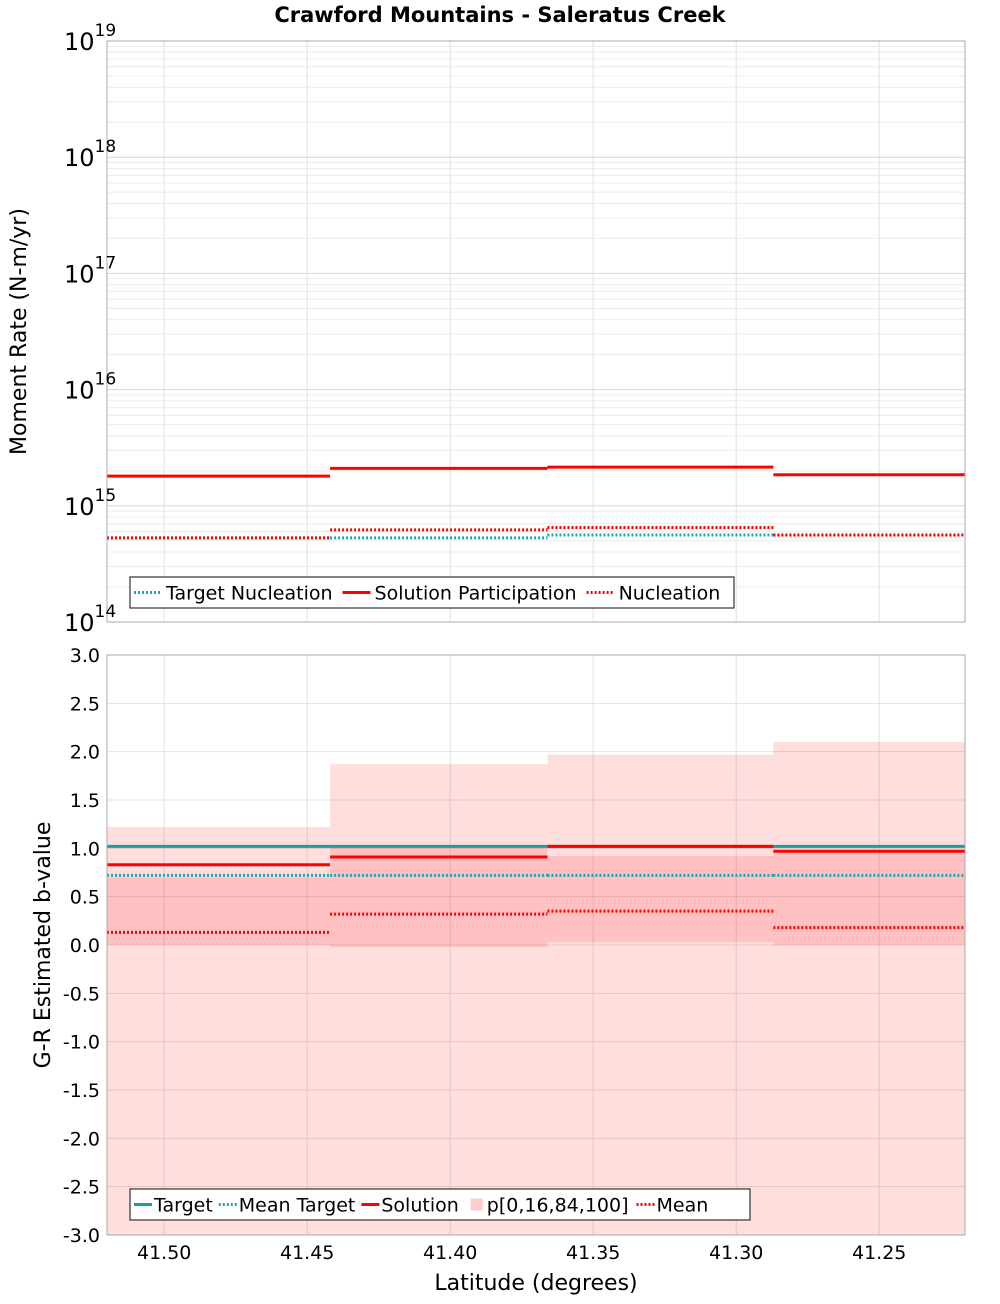 Image resolution: width=1000 pixels, height=1304 pixels. Describe the element at coordinates (85, 946) in the screenshot. I see `y-tick-label: 0.0` at that location.